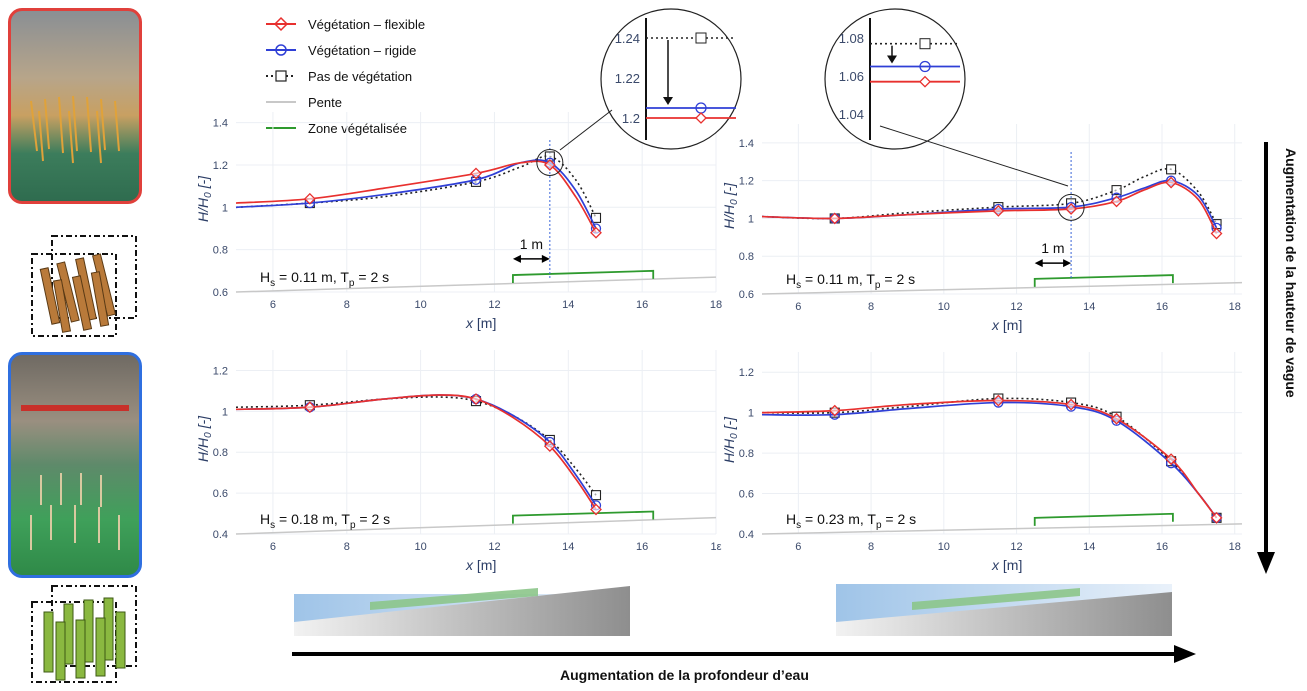 Image resolution: width=1307 pixels, height=691 pixels. I want to click on legend-rigid-label: Végétation – rigide, so click(362, 50).